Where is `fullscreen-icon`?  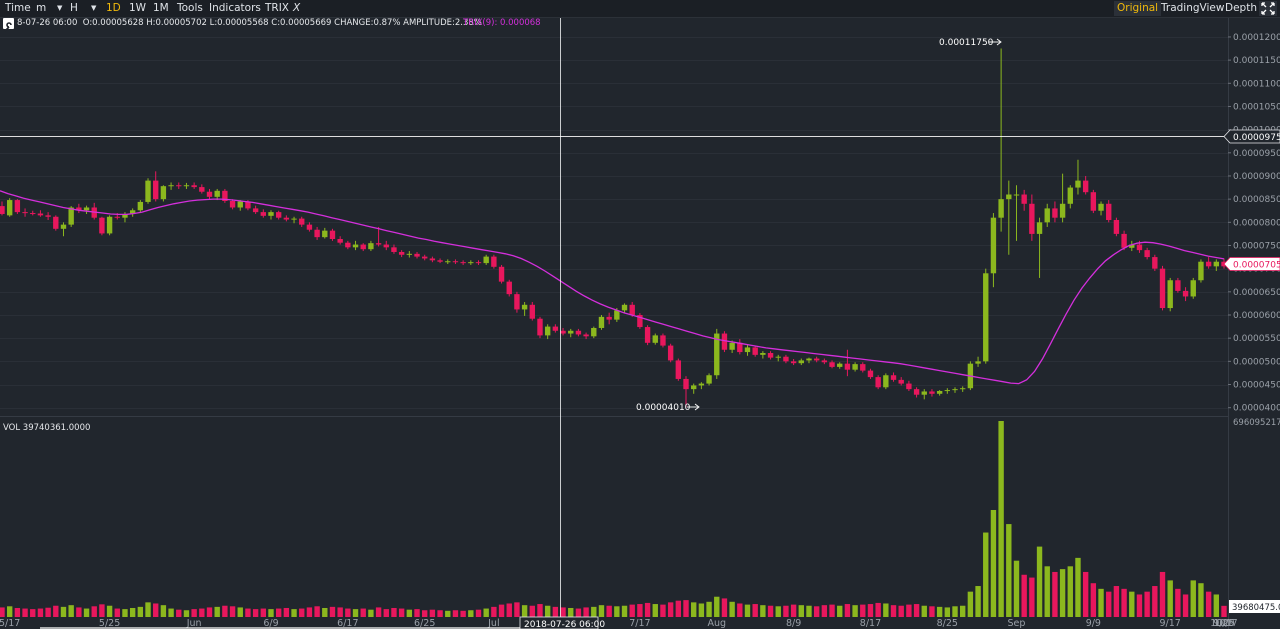 fullscreen-icon is located at coordinates (1268, 8).